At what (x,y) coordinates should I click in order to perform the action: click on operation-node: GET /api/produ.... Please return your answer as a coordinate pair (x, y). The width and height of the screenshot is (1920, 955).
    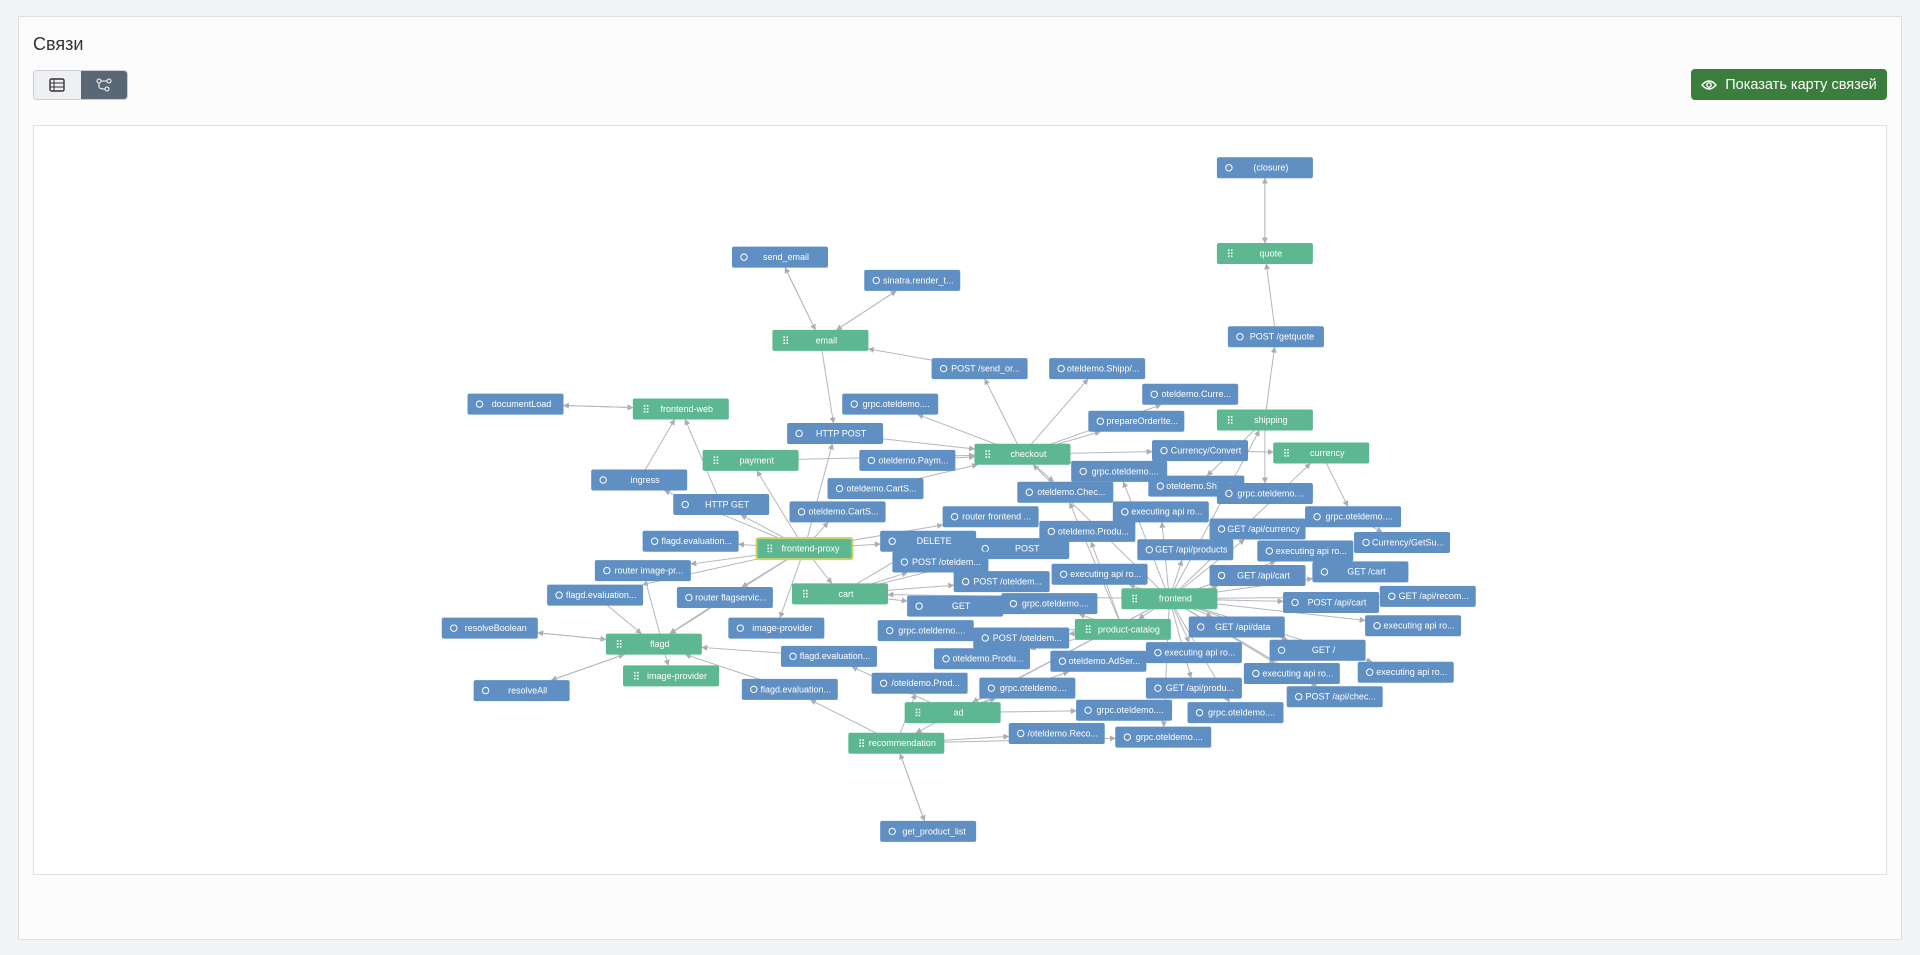
    Looking at the image, I should click on (1193, 688).